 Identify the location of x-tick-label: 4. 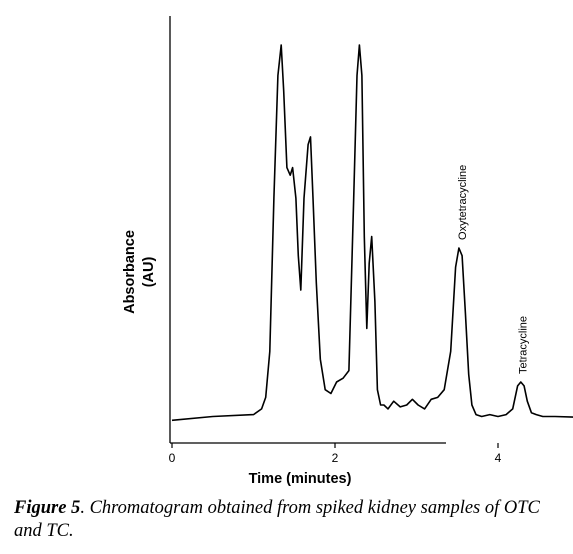
(498, 458).